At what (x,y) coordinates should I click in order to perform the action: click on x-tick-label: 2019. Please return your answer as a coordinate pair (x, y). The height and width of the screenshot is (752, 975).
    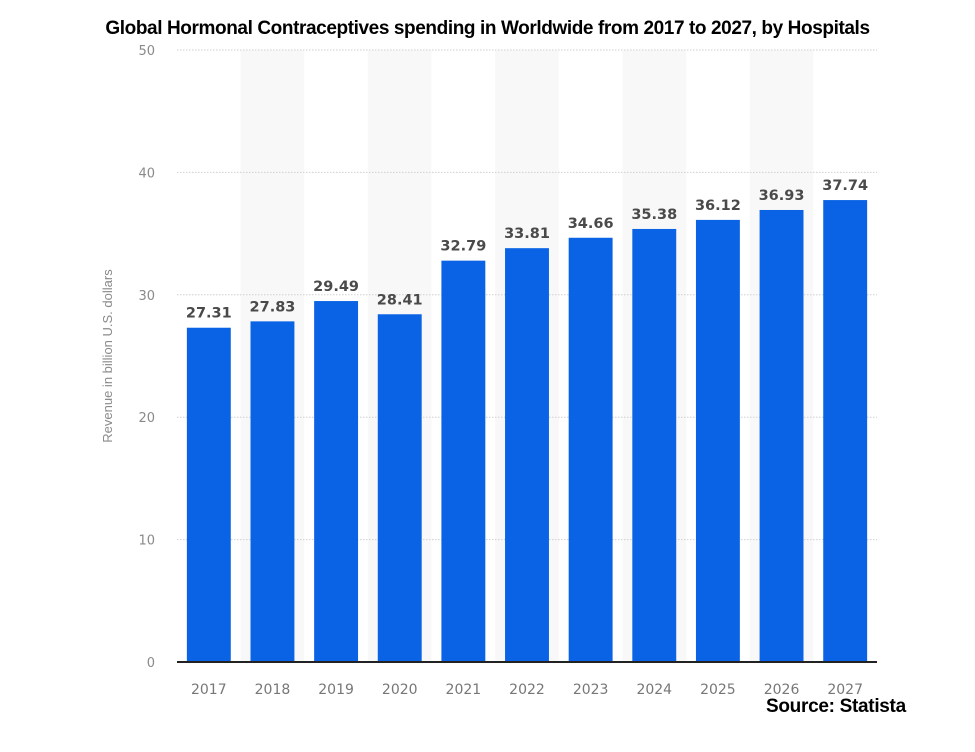
    Looking at the image, I should click on (336, 690).